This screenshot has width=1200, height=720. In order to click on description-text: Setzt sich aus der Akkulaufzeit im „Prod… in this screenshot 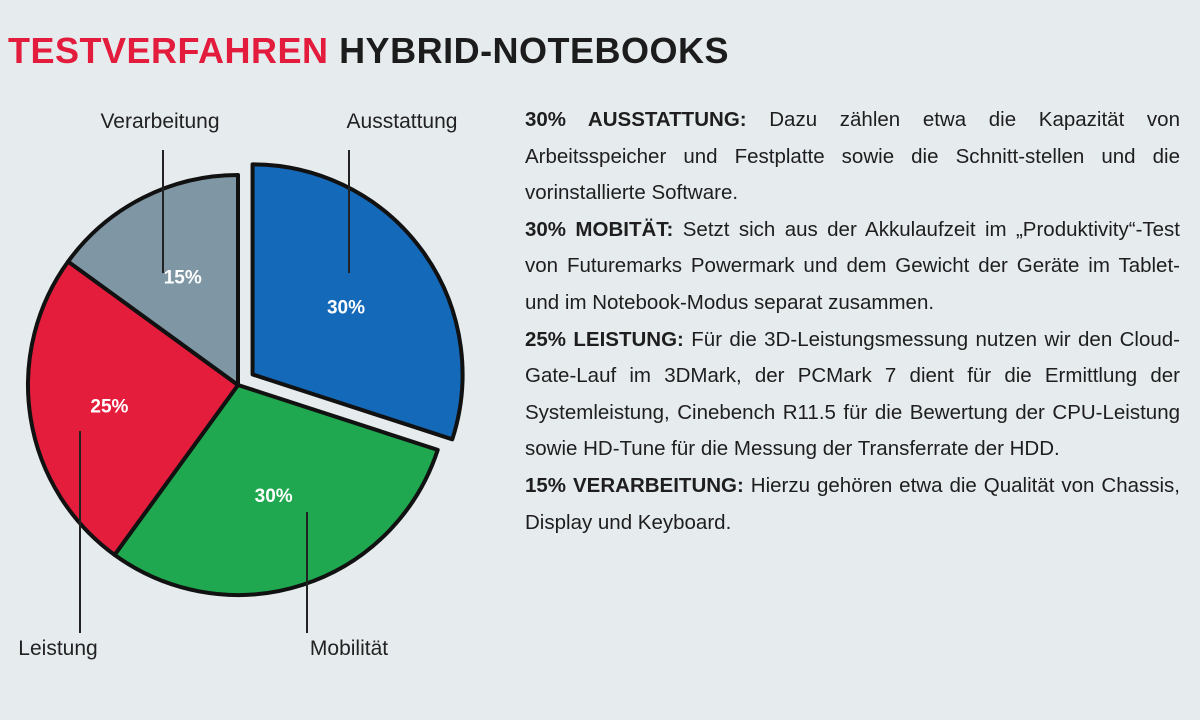, I will do `click(852, 265)`.